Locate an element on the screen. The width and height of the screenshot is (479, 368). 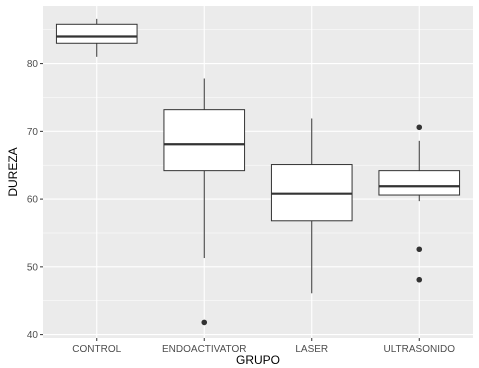
box-endoactivator is located at coordinates (204, 202).